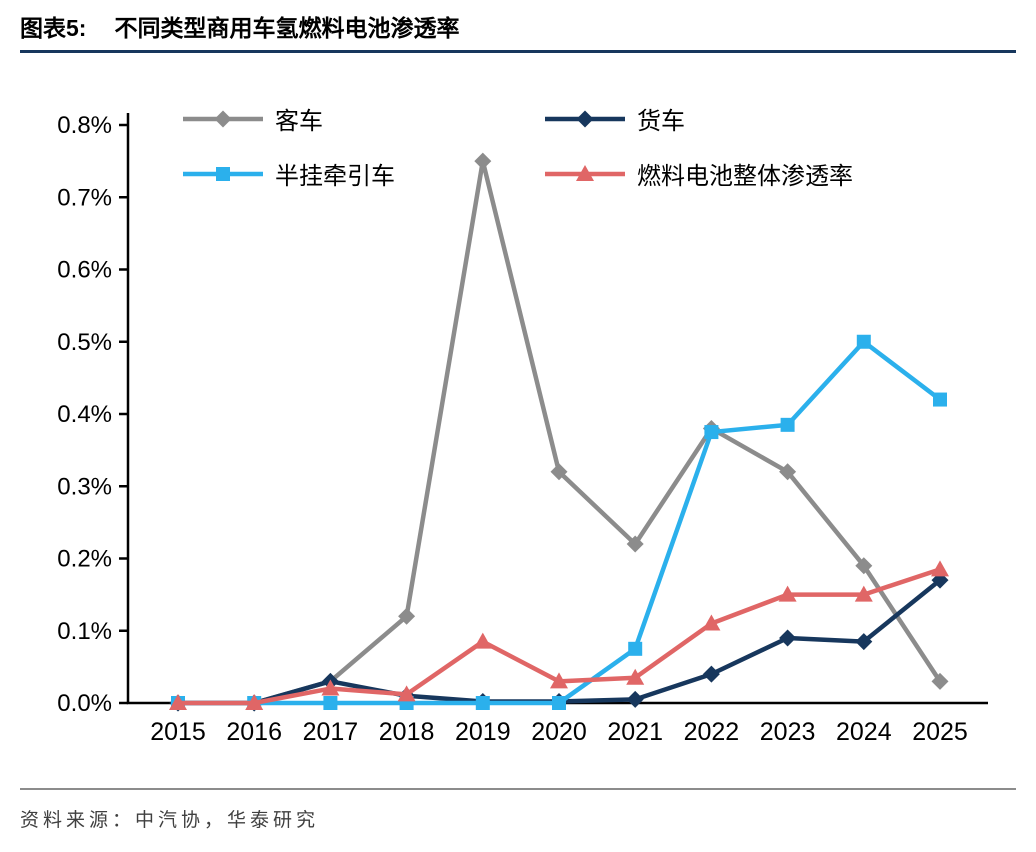 Image resolution: width=1036 pixels, height=852 pixels. What do you see at coordinates (864, 732) in the screenshot?
I see `x-tick-label: 2024` at bounding box center [864, 732].